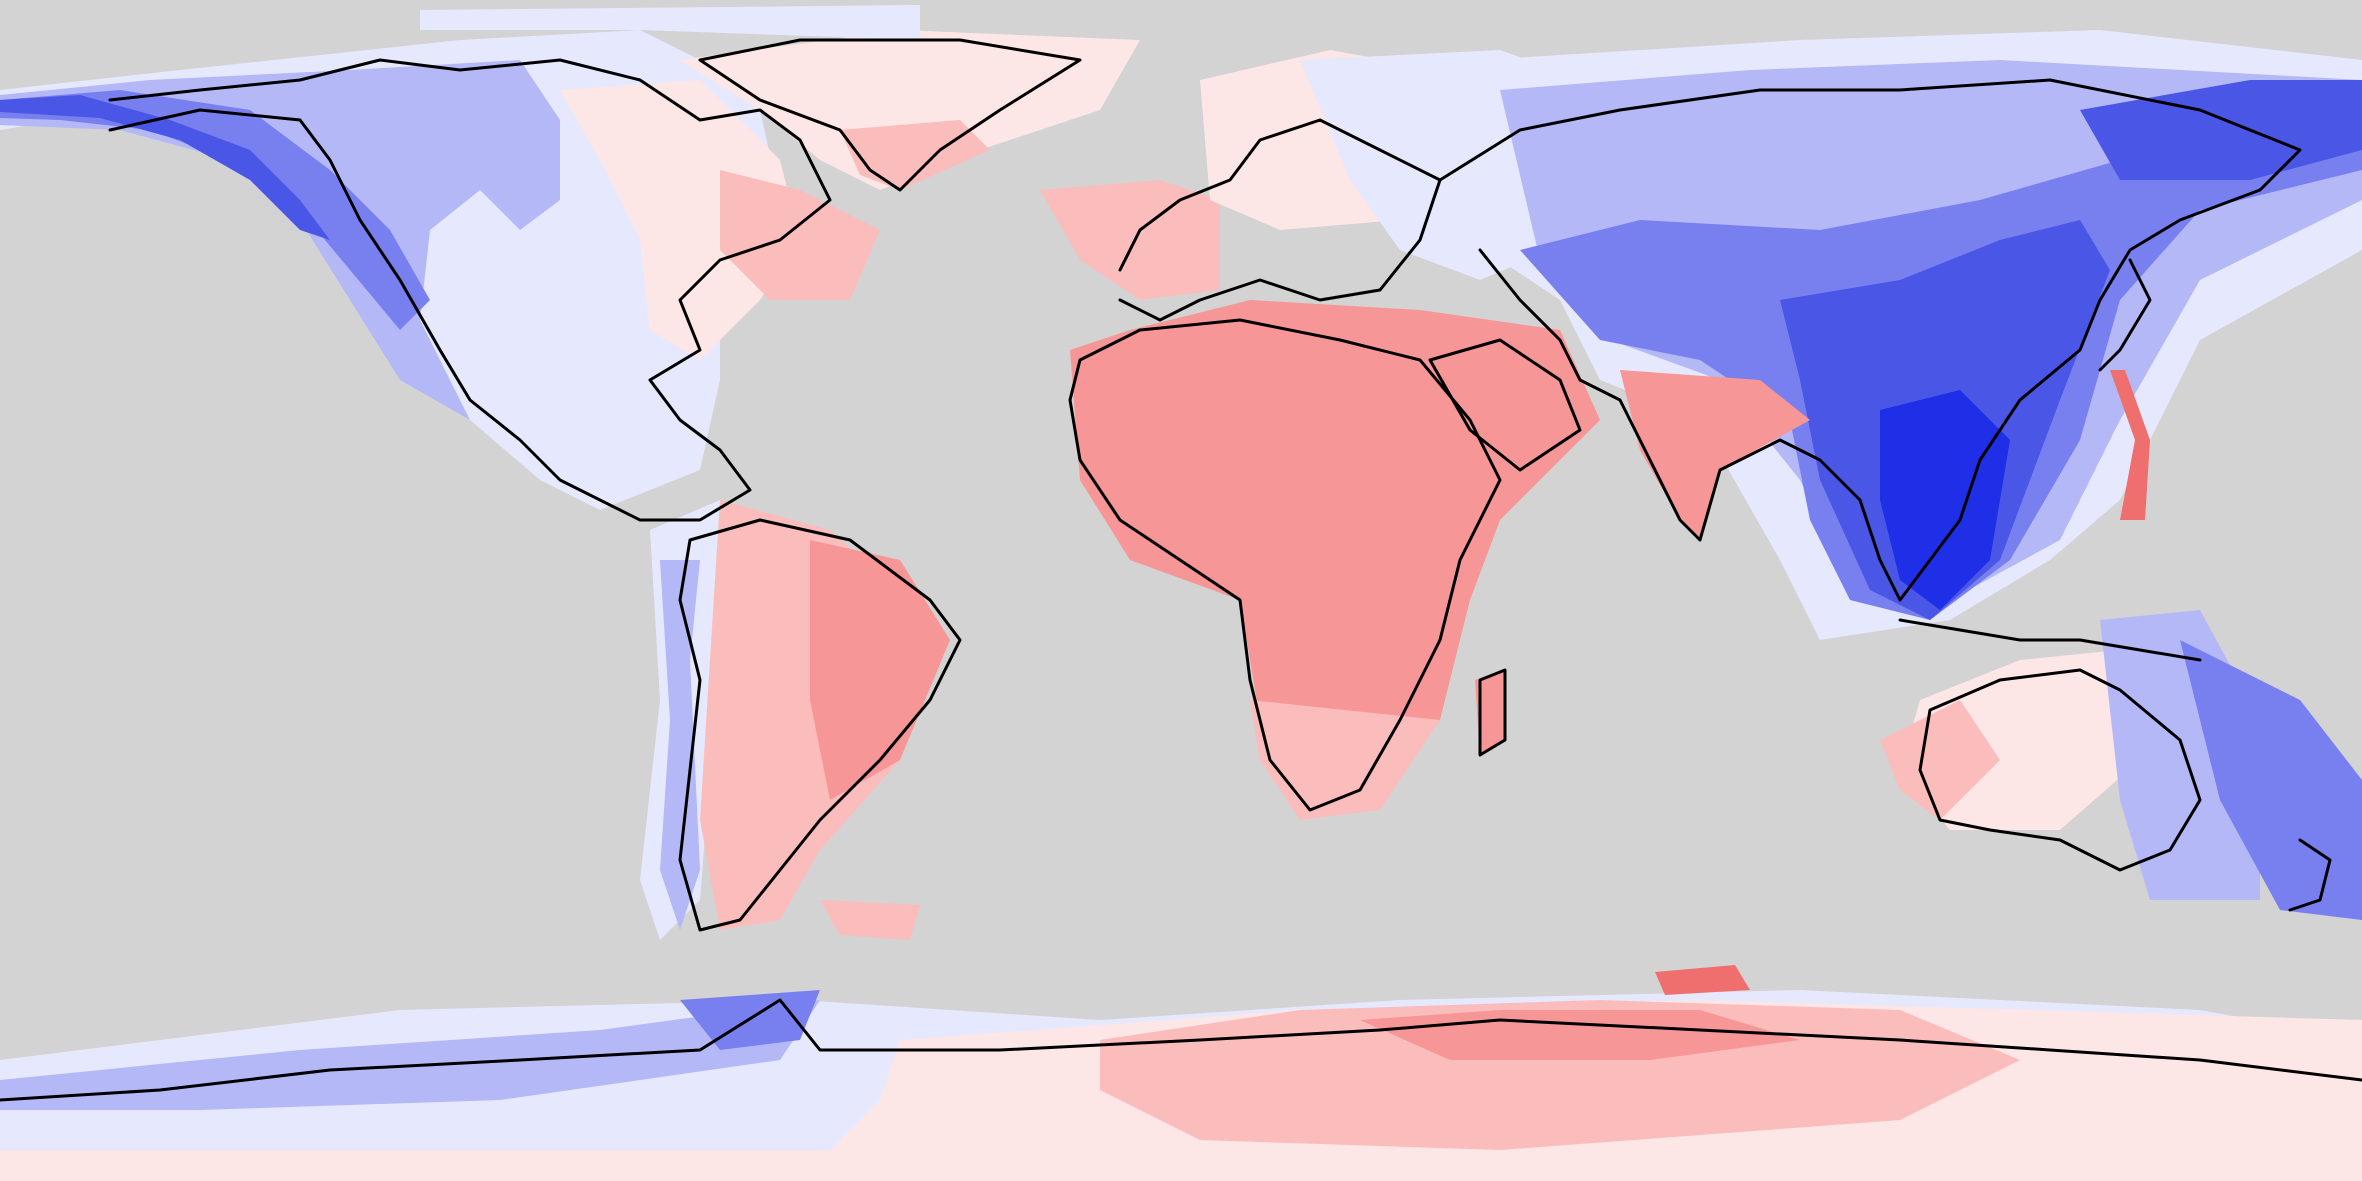 This screenshot has height=1181, width=2362. What do you see at coordinates (680, 745) in the screenshot?
I see `field-andes-blue` at bounding box center [680, 745].